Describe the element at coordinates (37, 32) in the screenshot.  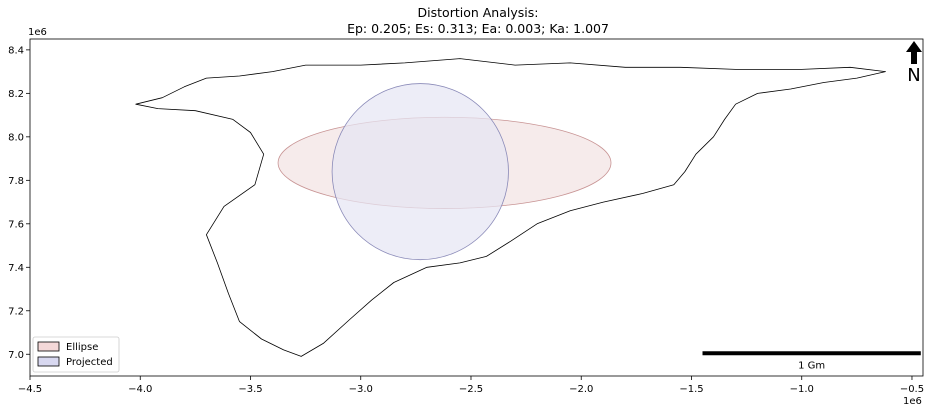
I see `y-offset-label: 1e6` at that location.